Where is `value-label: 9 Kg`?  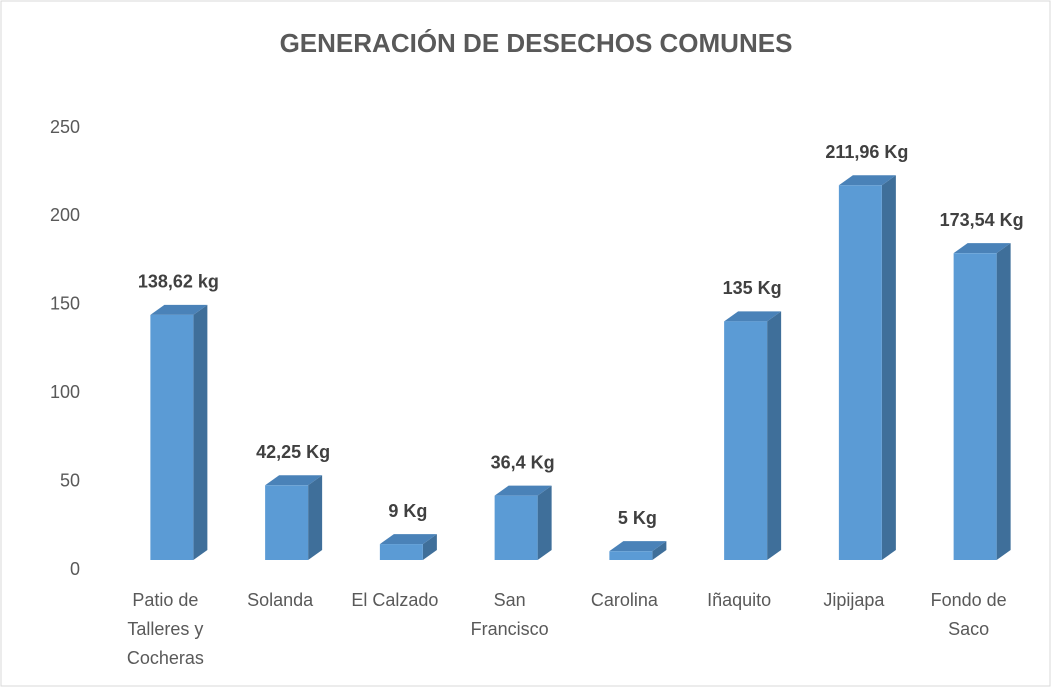
value-label: 9 Kg is located at coordinates (407, 511).